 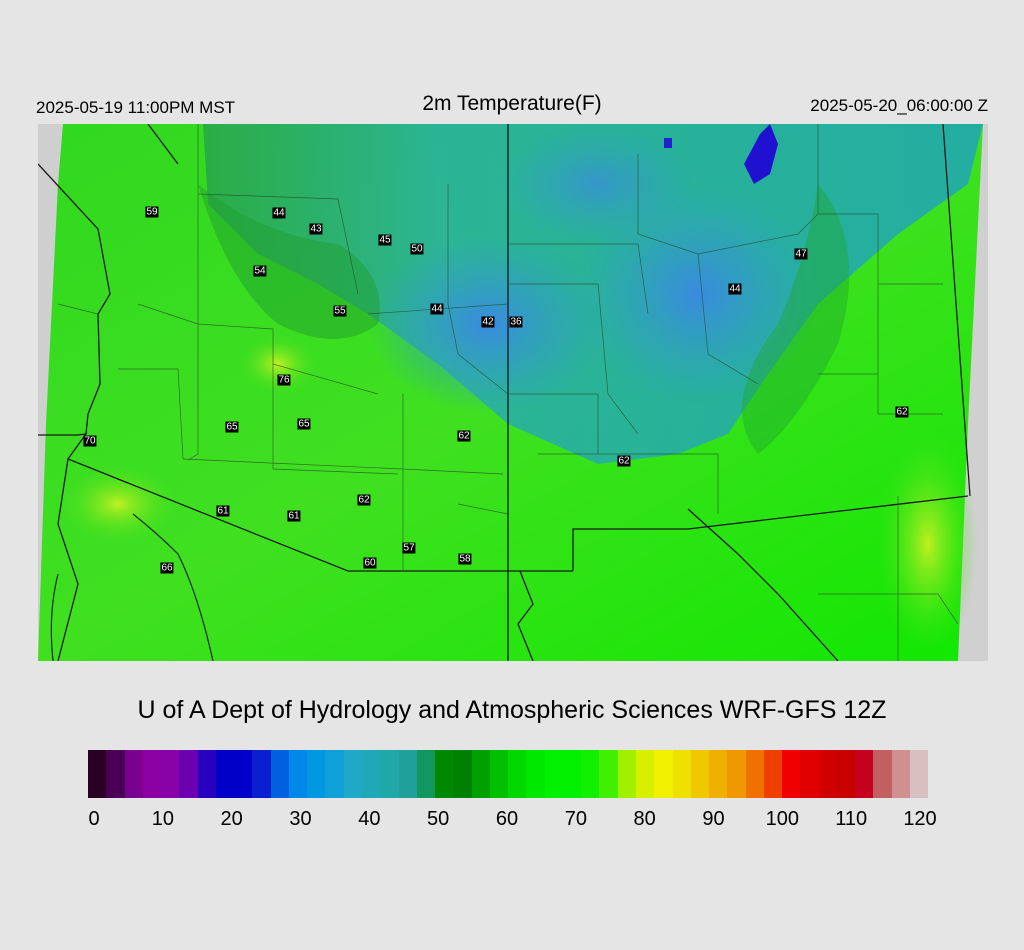 I want to click on colorbar-tick-label: 90, so click(x=713, y=819).